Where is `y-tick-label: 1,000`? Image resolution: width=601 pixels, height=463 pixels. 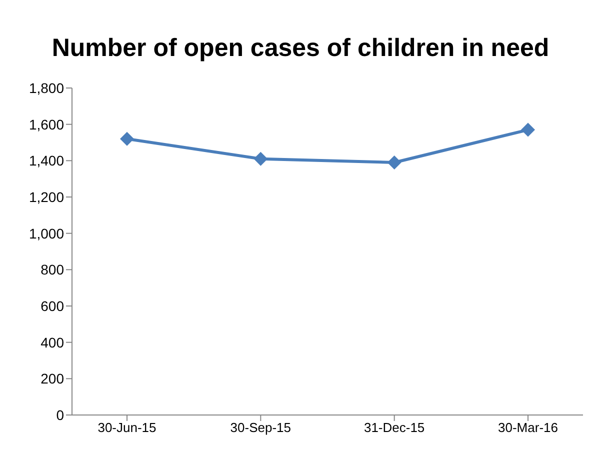
y-tick-label: 1,000 is located at coordinates (46, 233).